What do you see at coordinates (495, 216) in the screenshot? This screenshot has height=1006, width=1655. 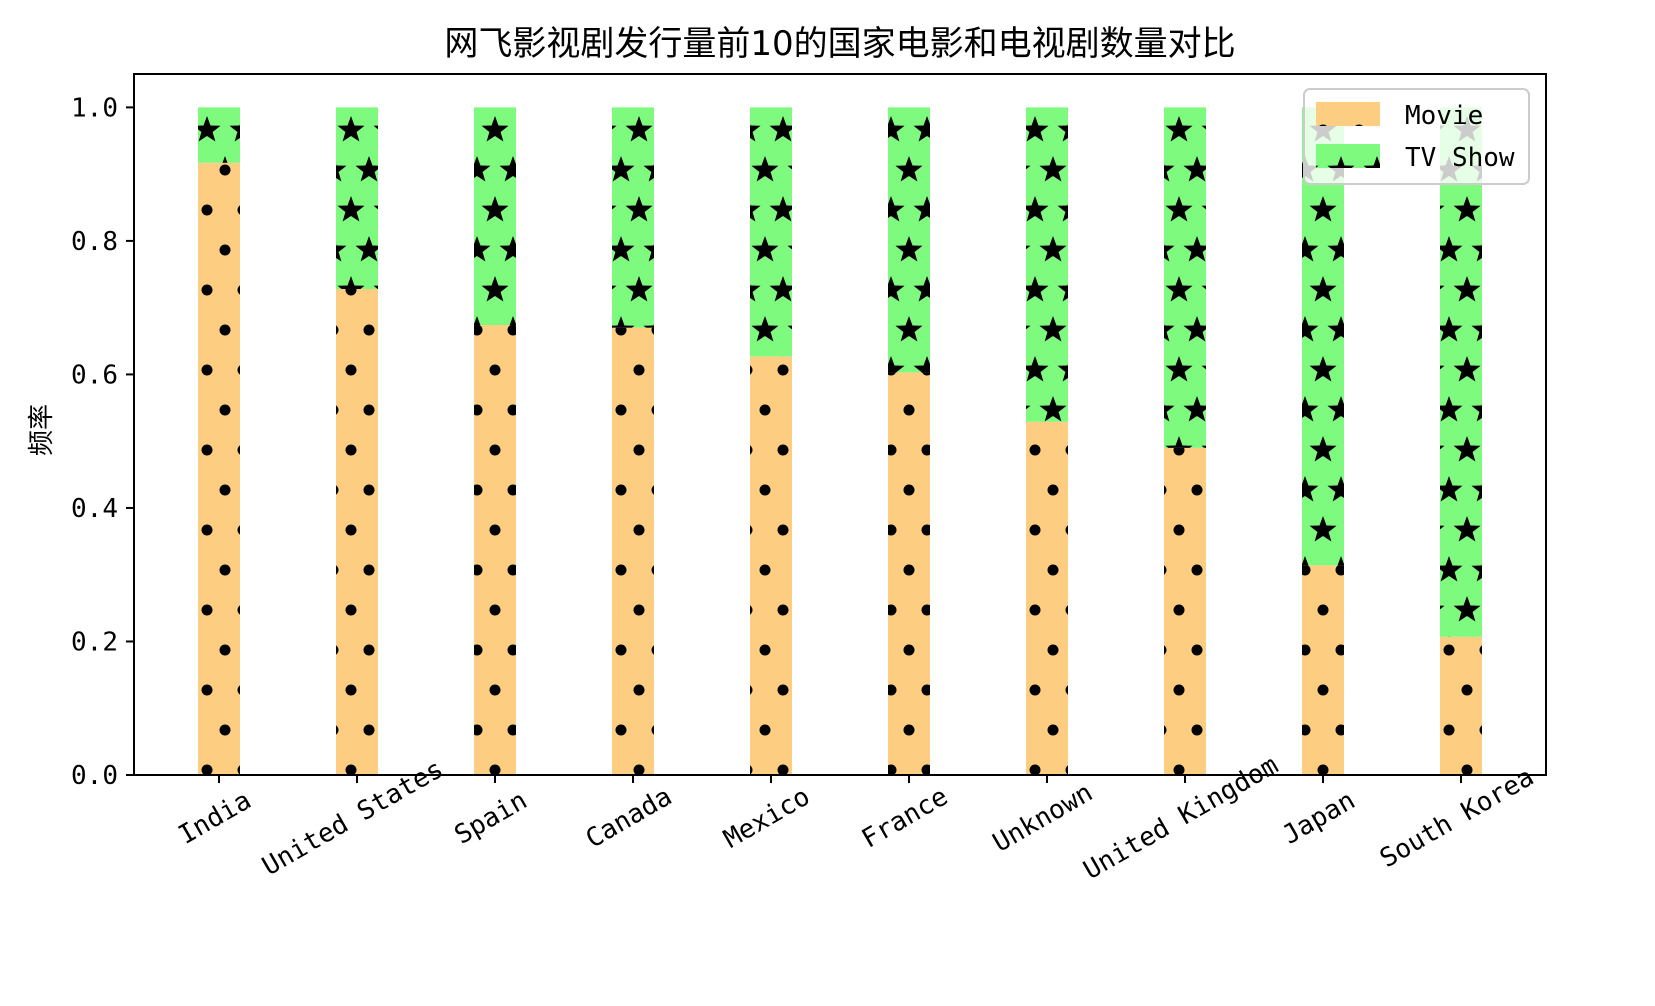 I see `bar-tv-show-spain` at bounding box center [495, 216].